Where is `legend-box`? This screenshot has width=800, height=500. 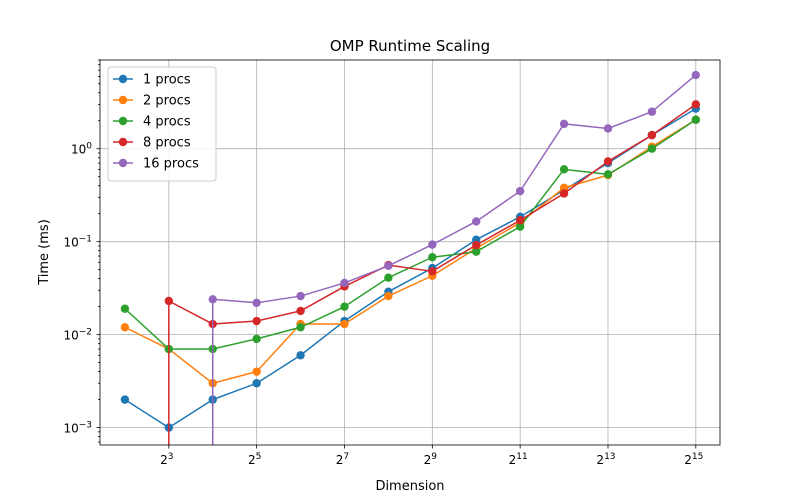
legend-box is located at coordinates (162, 124).